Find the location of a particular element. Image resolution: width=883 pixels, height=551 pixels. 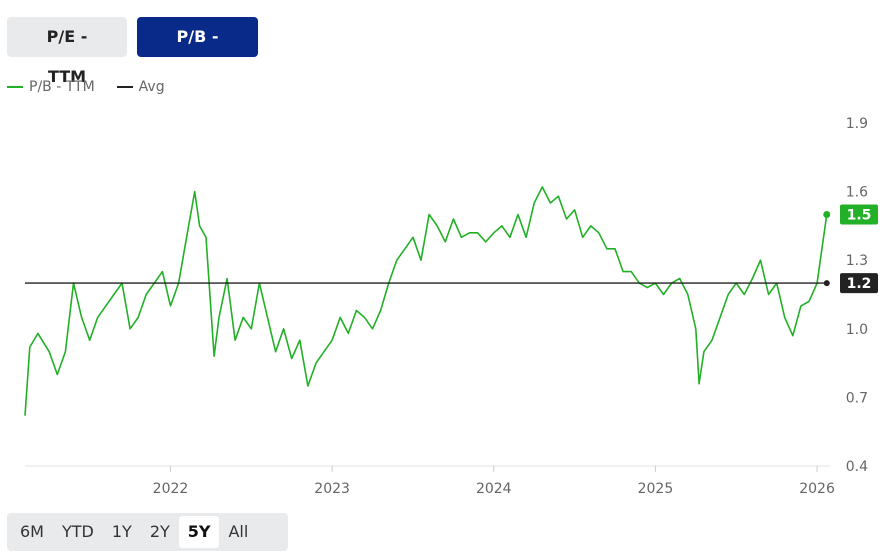

range-button-all: All is located at coordinates (238, 531).